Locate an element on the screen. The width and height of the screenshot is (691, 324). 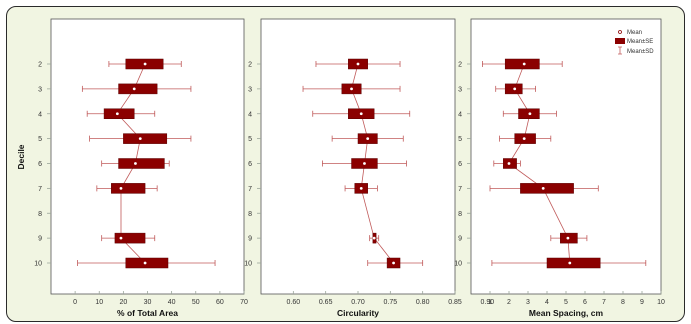
x-tick-label: 6 is located at coordinates (585, 302).